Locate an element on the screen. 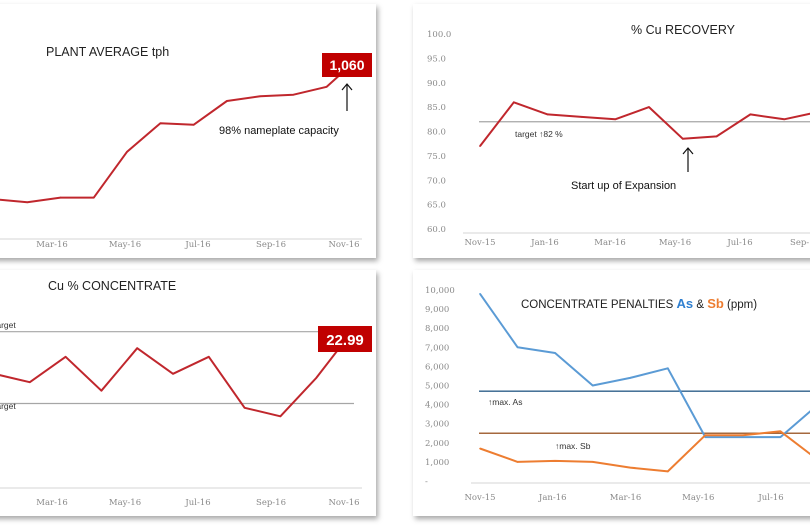  y-tick-label: 2,000 is located at coordinates (437, 444).